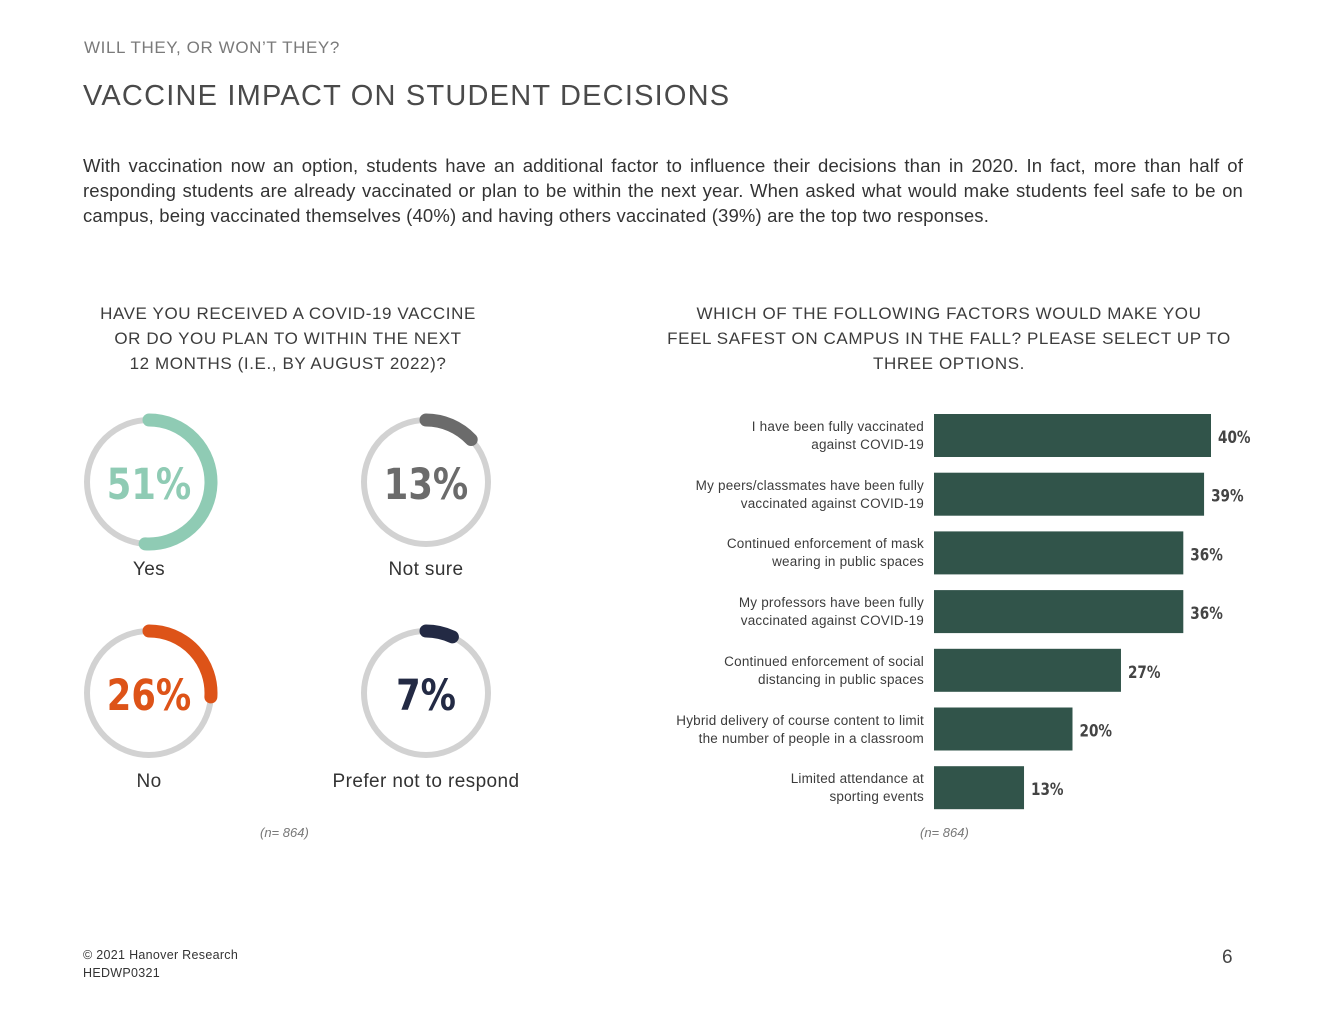  I want to click on bar-category-label-line: My peers/classmates have been fully, so click(809, 485).